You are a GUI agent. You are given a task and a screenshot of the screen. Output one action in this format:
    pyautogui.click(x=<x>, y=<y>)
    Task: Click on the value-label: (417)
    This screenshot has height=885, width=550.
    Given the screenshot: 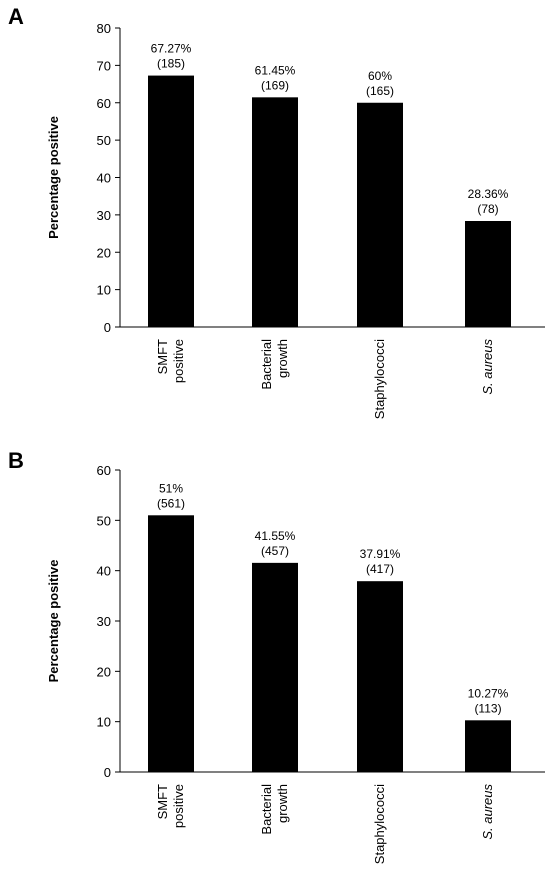 What is the action you would take?
    pyautogui.click(x=380, y=569)
    